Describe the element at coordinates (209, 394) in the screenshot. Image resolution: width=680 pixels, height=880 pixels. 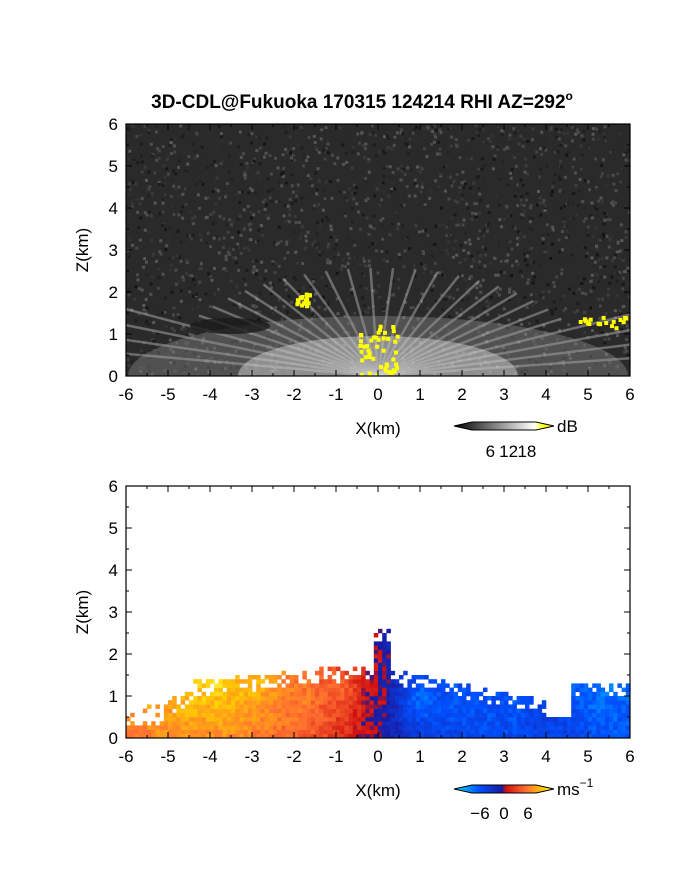
I see `intensity-xtick-label: -4` at that location.